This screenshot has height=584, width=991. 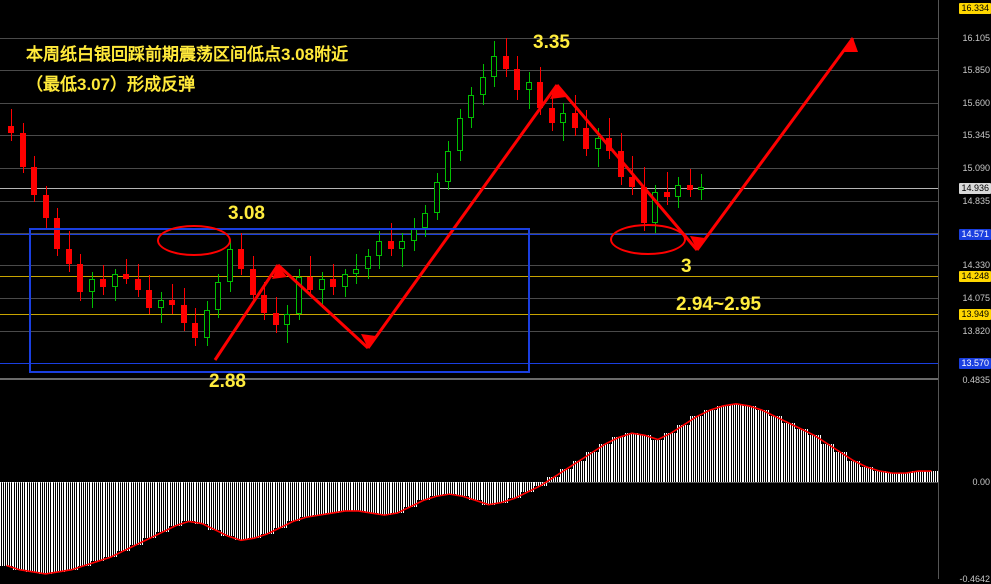 I want to click on price-axis-label: 15.850, so click(x=976, y=70).